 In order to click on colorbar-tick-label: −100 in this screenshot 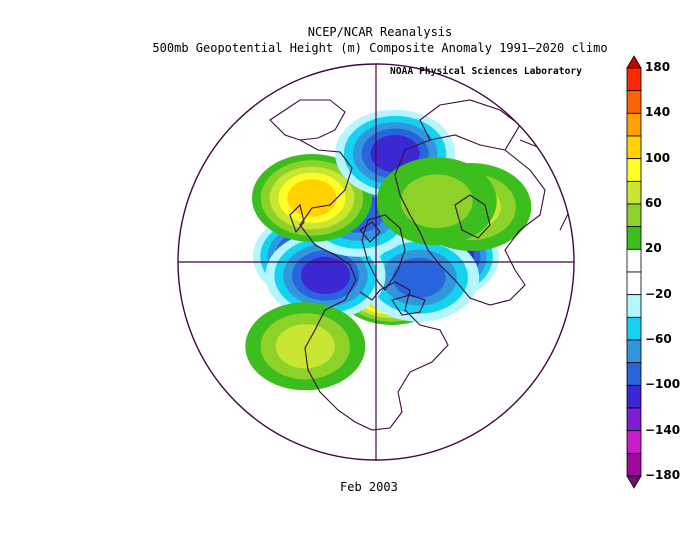, I will do `click(663, 384)`.